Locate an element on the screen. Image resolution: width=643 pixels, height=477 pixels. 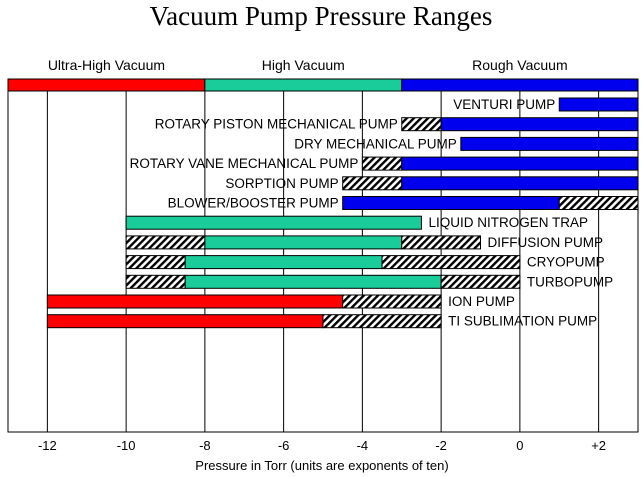
x-tick-label: -12 is located at coordinates (47, 445).